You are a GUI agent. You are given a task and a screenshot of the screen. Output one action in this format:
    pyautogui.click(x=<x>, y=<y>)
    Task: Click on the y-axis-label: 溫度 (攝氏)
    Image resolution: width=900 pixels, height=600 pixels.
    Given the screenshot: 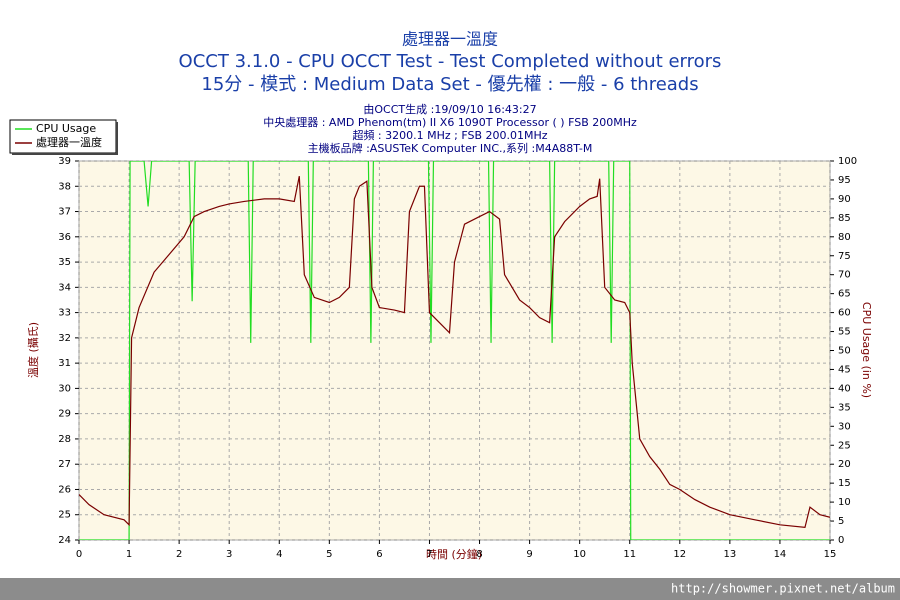 What is the action you would take?
    pyautogui.click(x=33, y=350)
    